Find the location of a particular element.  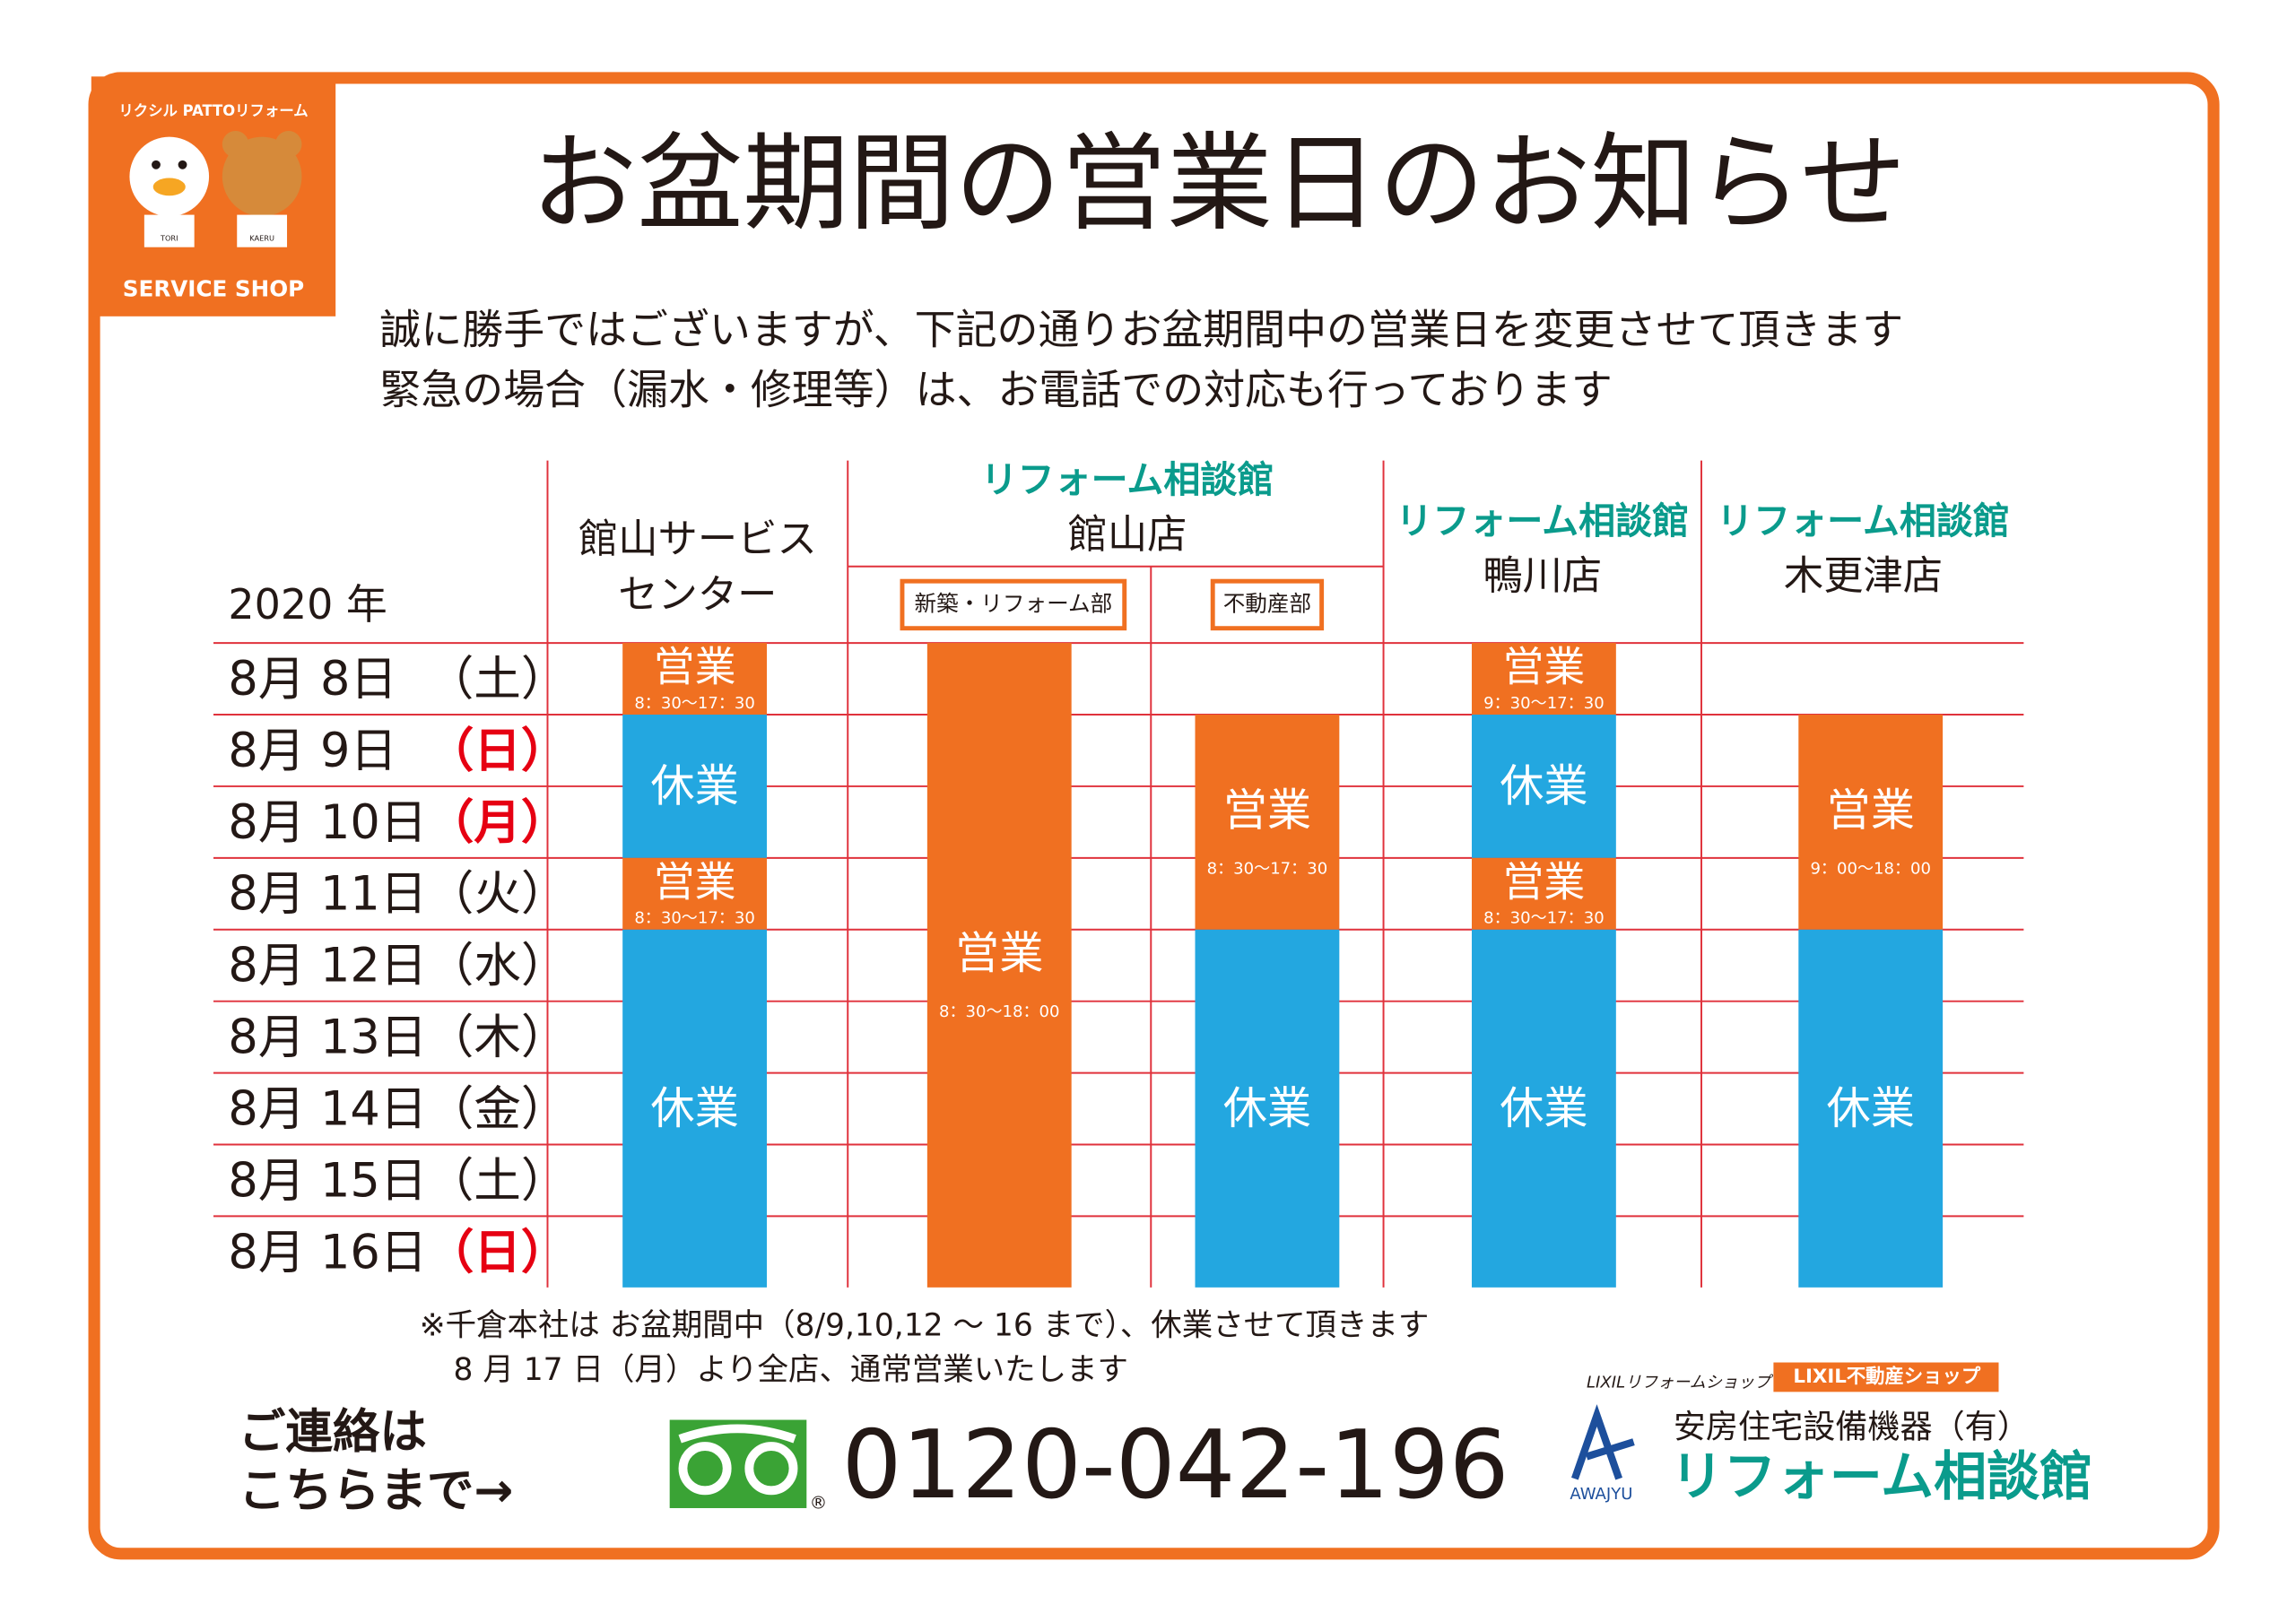

logo-shop: SERVICE SHOP is located at coordinates (213, 288).